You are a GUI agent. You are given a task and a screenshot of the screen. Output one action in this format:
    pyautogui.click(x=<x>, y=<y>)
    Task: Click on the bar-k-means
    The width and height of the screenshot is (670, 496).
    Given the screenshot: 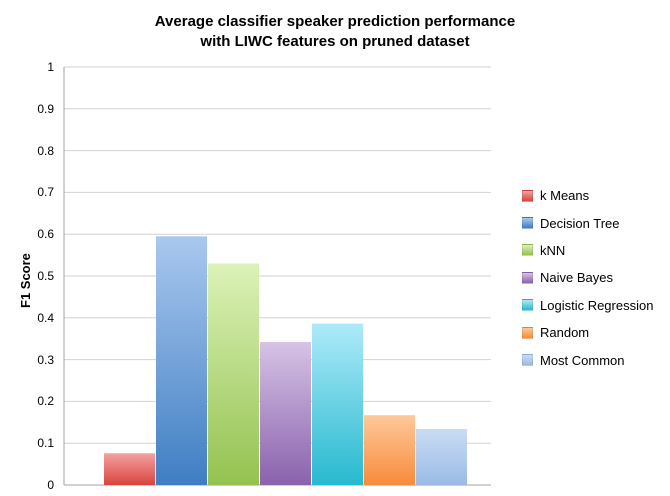 What is the action you would take?
    pyautogui.click(x=129, y=469)
    